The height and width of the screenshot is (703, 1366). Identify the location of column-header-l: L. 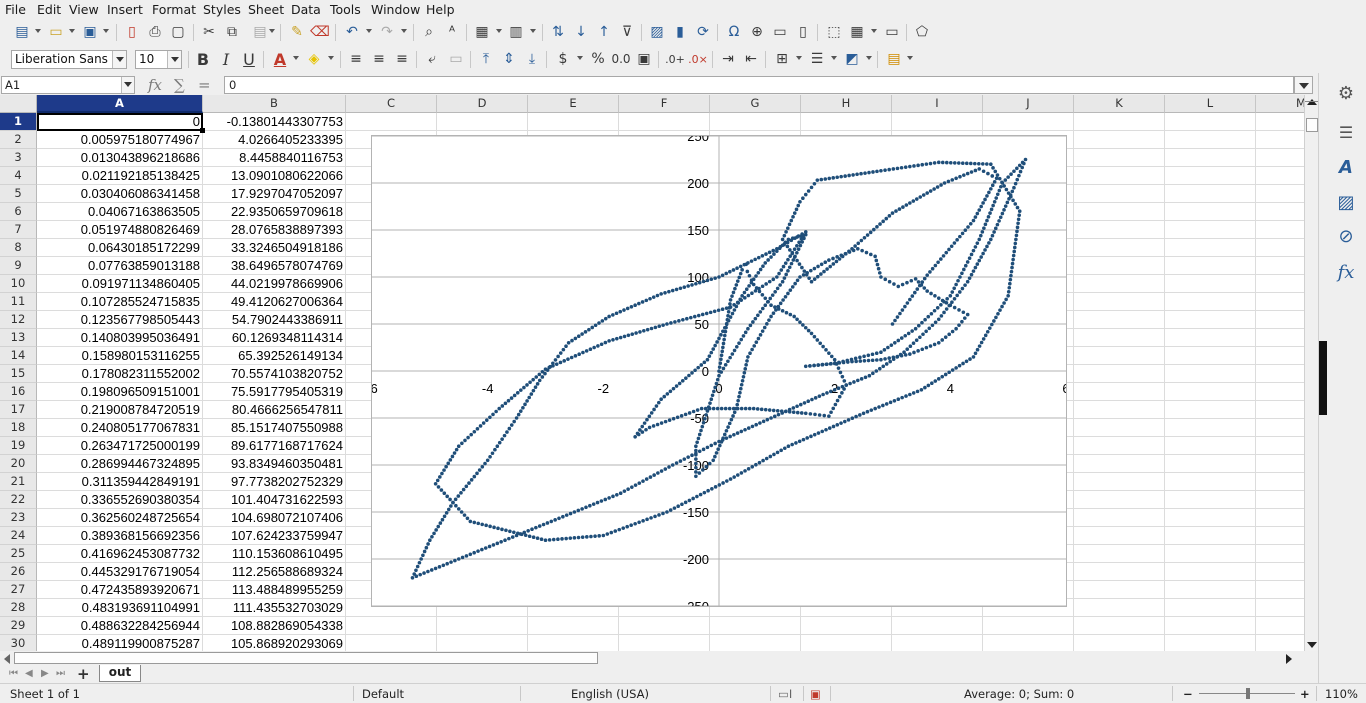
(1210, 104).